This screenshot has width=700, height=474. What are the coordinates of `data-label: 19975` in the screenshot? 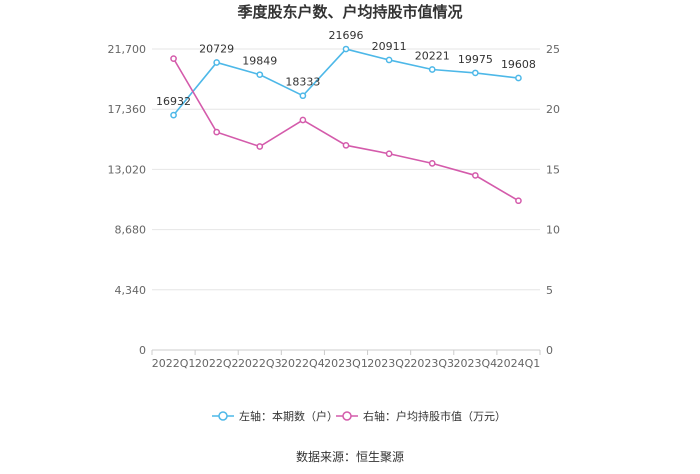 It's located at (475, 59).